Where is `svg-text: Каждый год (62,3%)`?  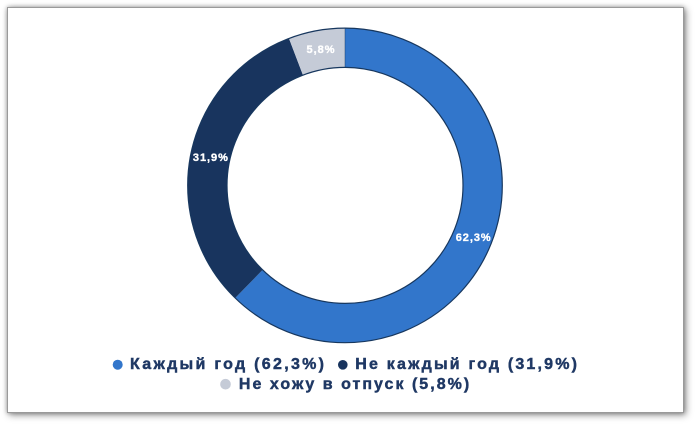 svg-text: Каждый год (62,3%) is located at coordinates (227, 364).